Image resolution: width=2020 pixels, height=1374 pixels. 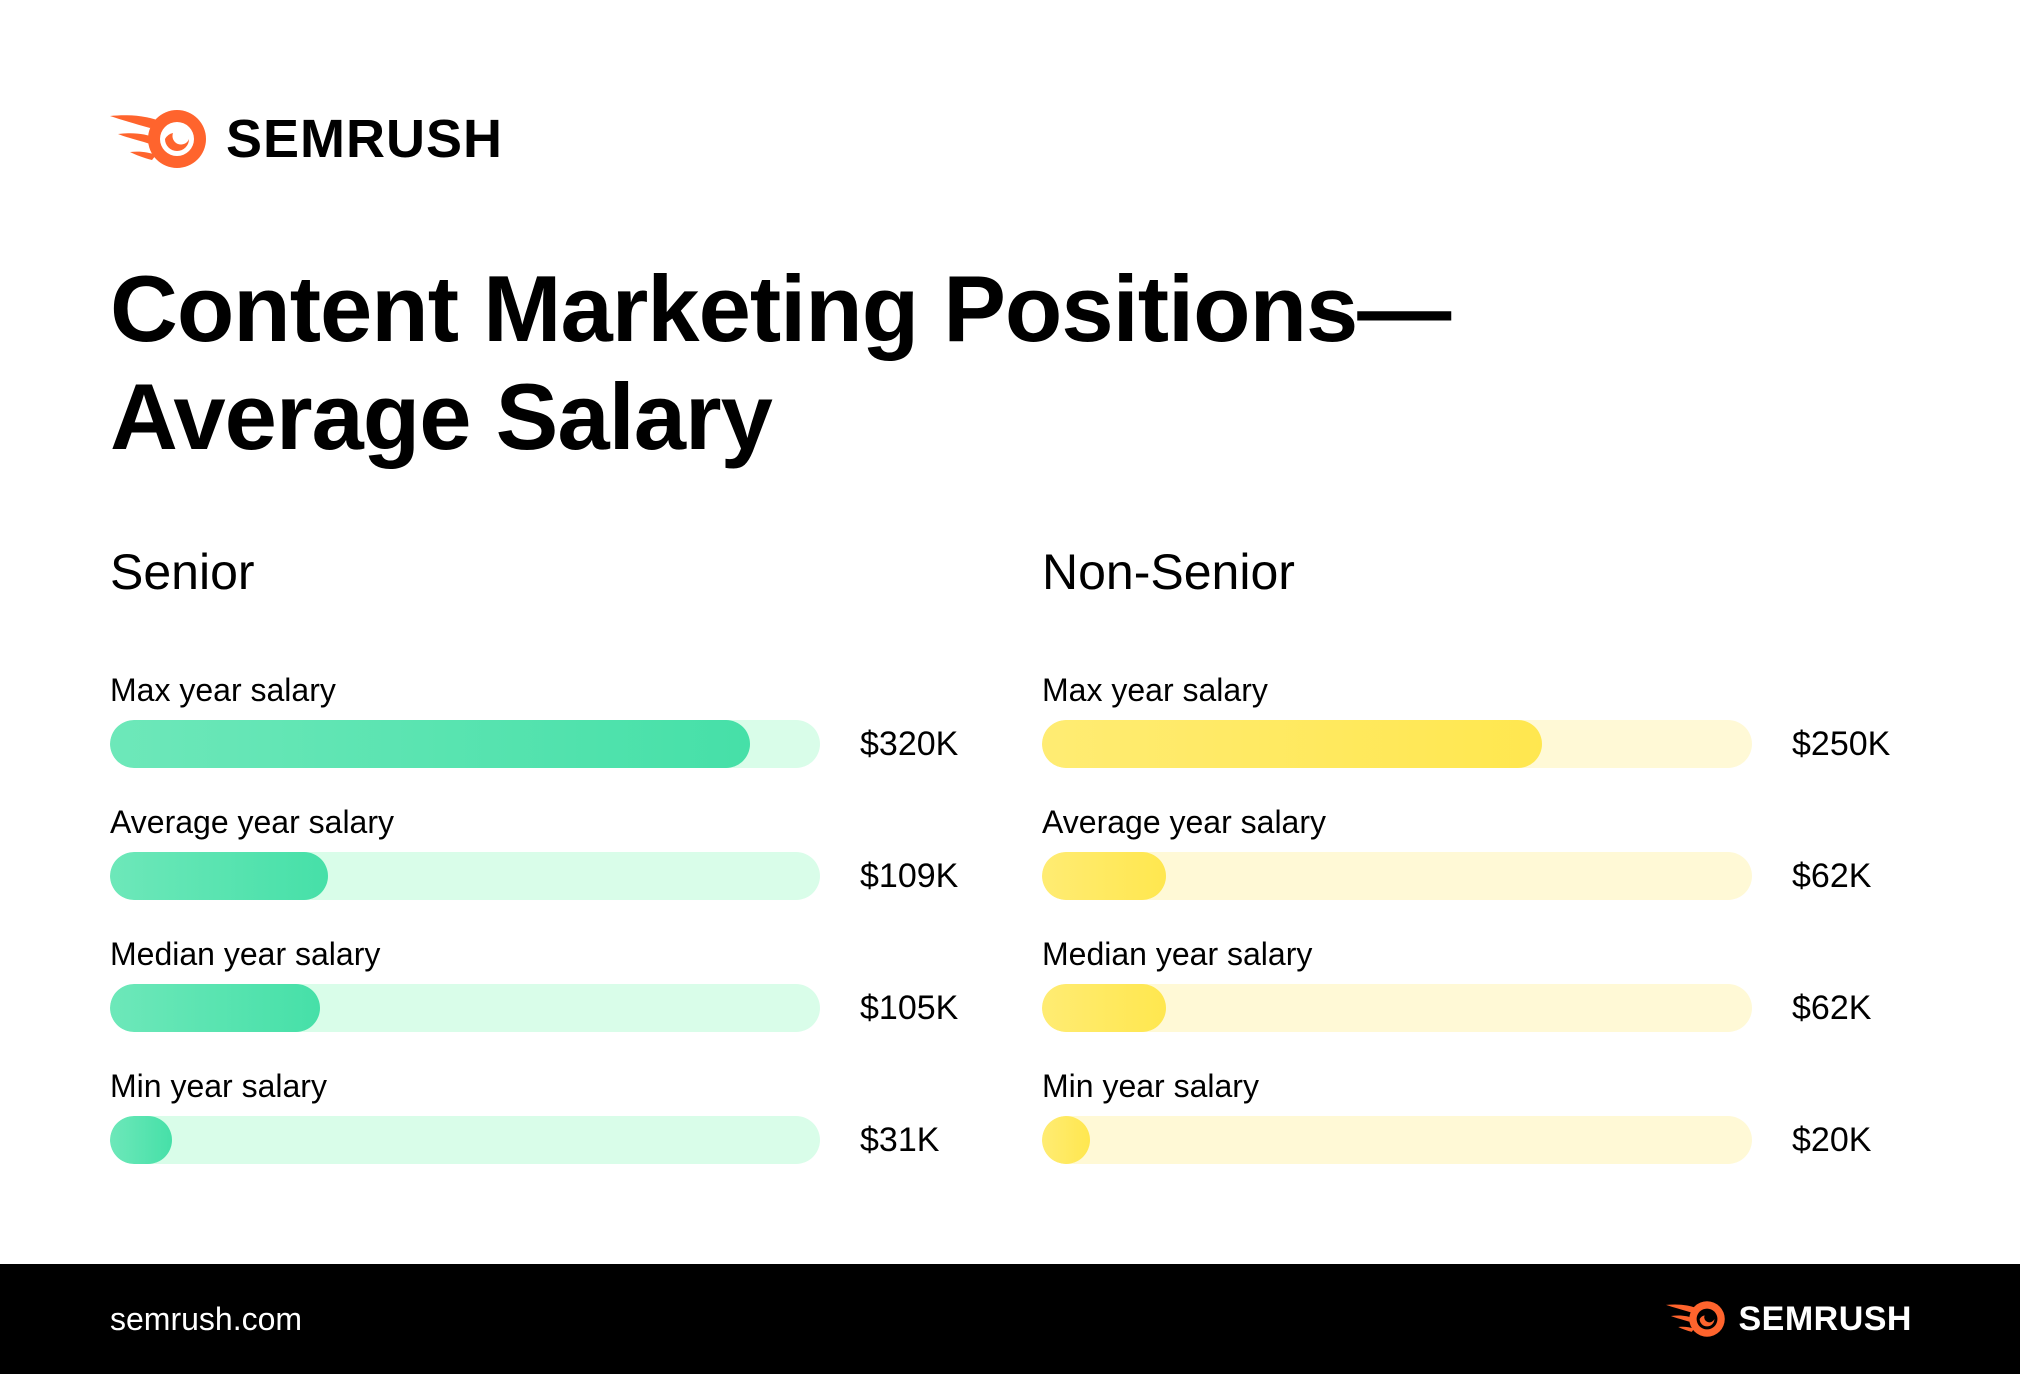 What do you see at coordinates (182, 572) in the screenshot?
I see `senior-title: Senior` at bounding box center [182, 572].